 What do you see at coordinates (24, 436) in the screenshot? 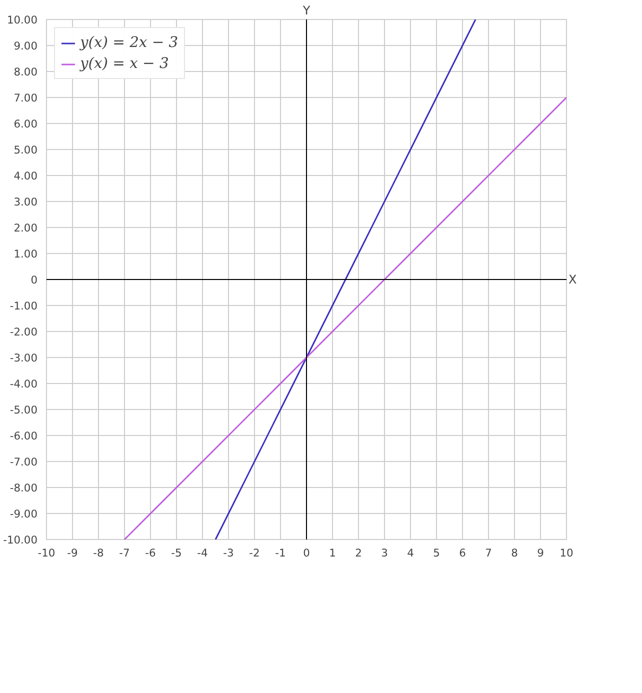
I see `y-tick-label: -6.00` at bounding box center [24, 436].